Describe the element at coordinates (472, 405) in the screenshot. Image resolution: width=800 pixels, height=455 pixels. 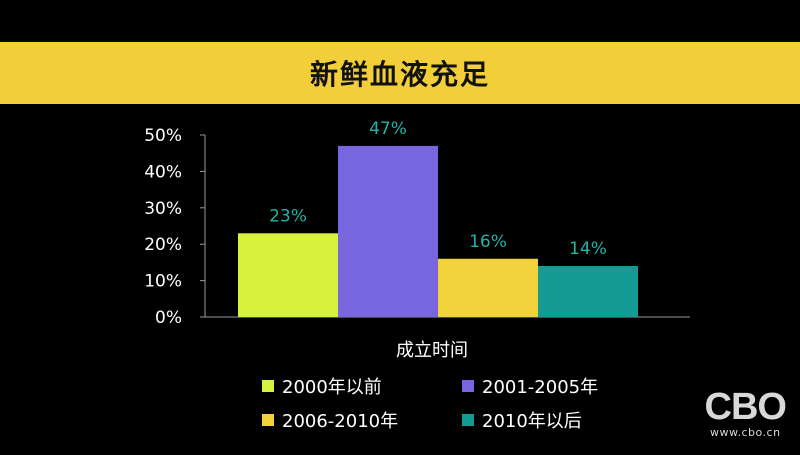
I see `legend: 2000年以前 2001-2005年 2006-2010年 2010年以后` at that location.